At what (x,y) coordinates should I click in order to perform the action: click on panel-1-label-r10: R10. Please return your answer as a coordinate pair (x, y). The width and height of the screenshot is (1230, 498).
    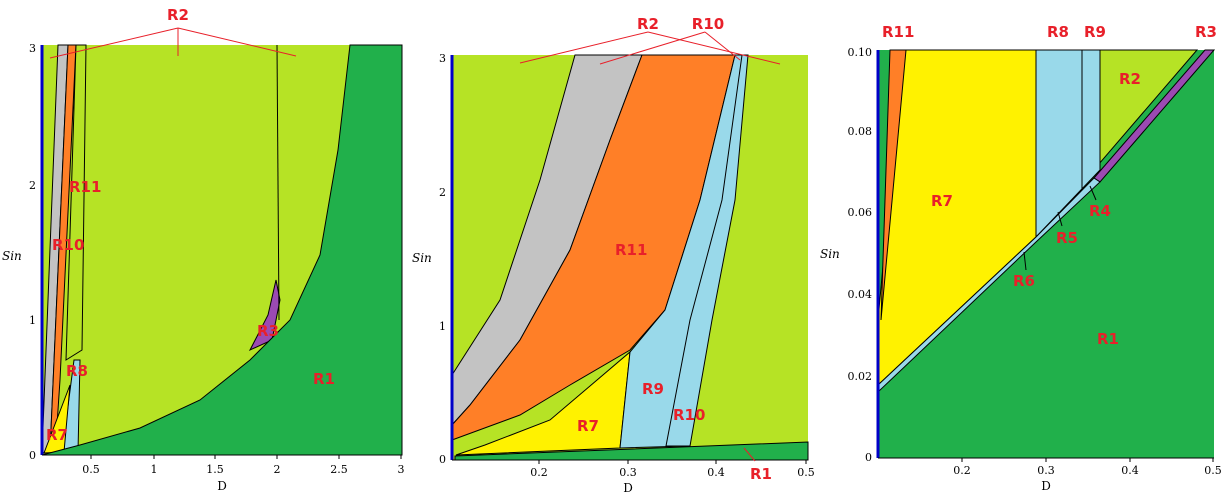
    Looking at the image, I should click on (68, 245).